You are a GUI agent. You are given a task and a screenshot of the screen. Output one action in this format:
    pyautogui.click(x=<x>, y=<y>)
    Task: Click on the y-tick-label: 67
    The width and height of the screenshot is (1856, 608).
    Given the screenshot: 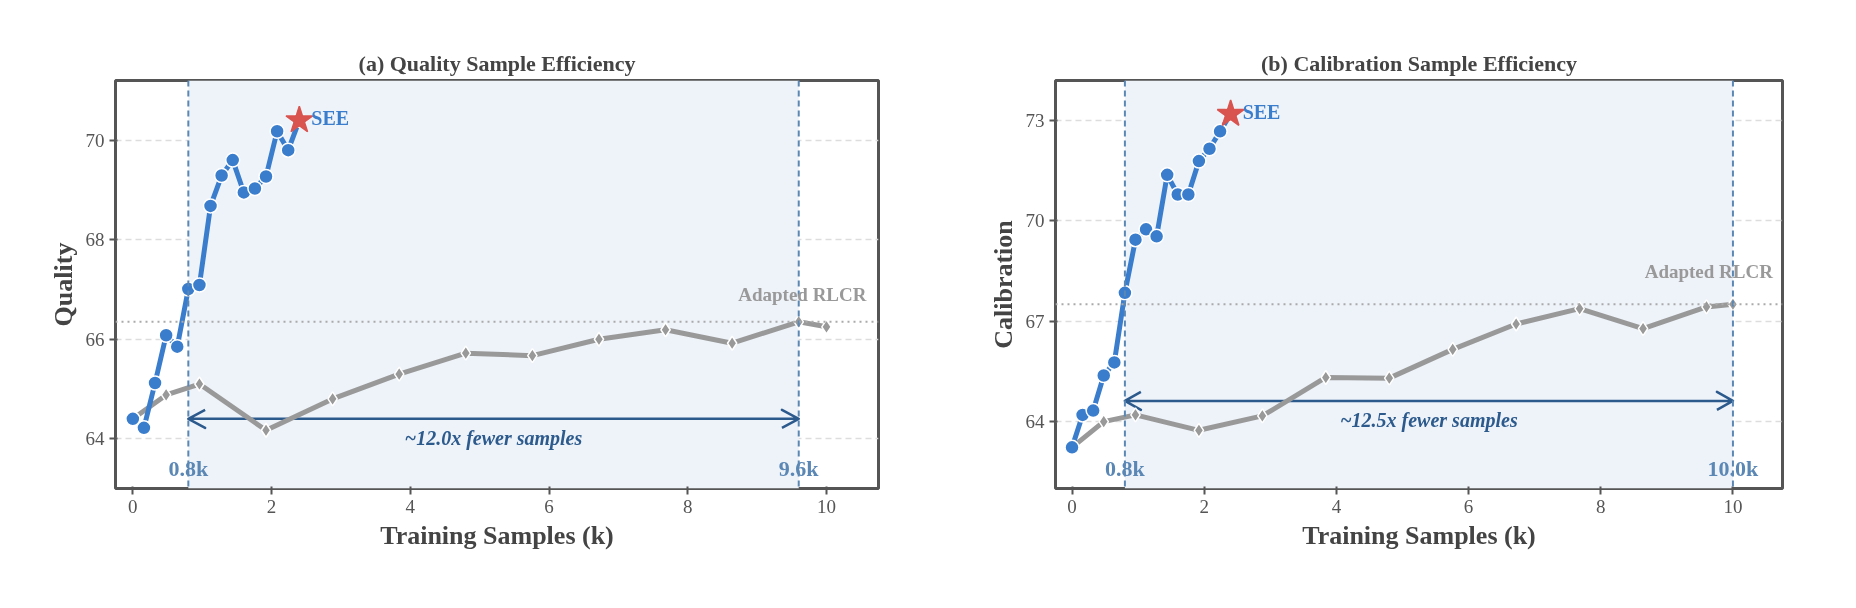 What is the action you would take?
    pyautogui.click(x=1035, y=321)
    